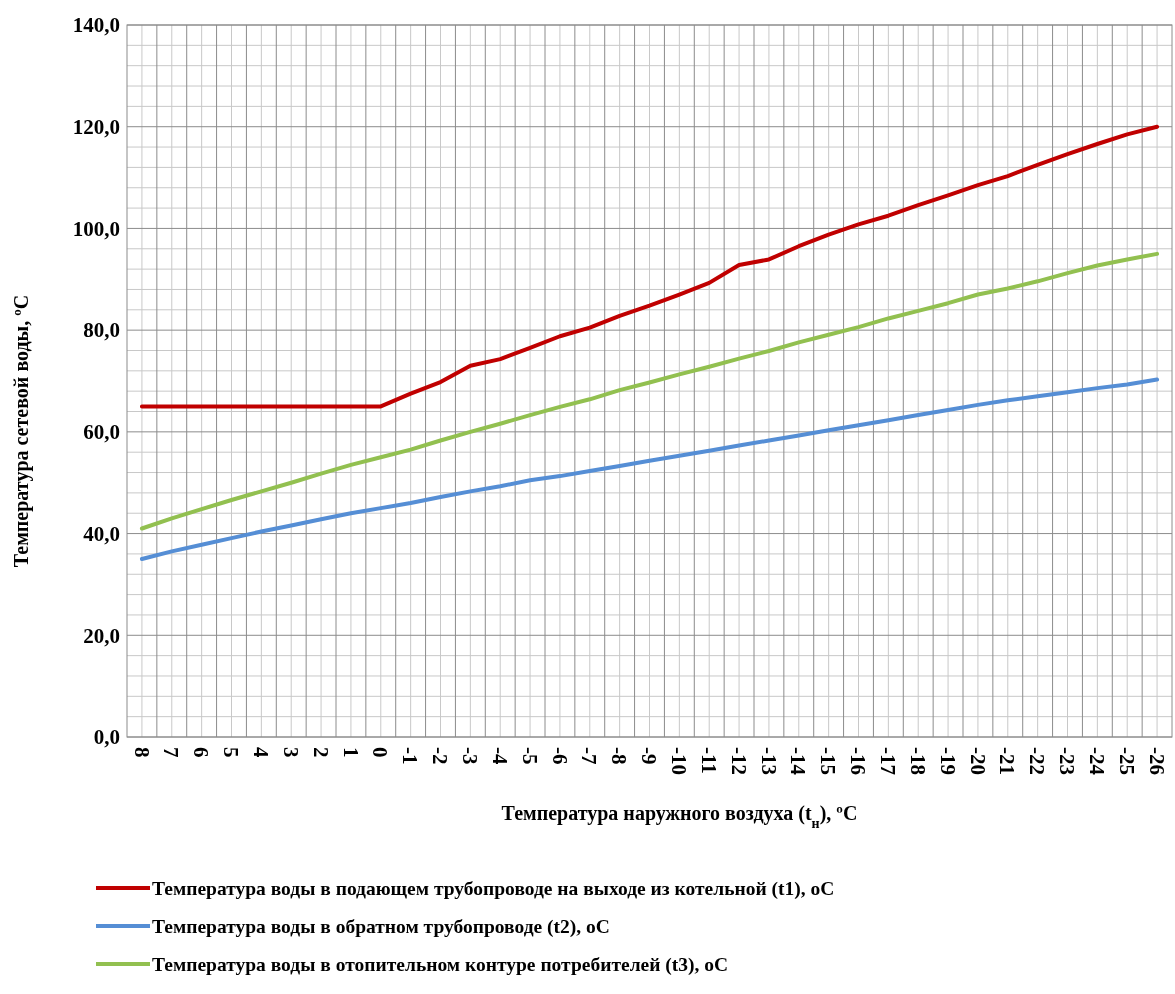 This screenshot has width=1175, height=994. I want to click on x-tick-label: -7, so click(589, 756).